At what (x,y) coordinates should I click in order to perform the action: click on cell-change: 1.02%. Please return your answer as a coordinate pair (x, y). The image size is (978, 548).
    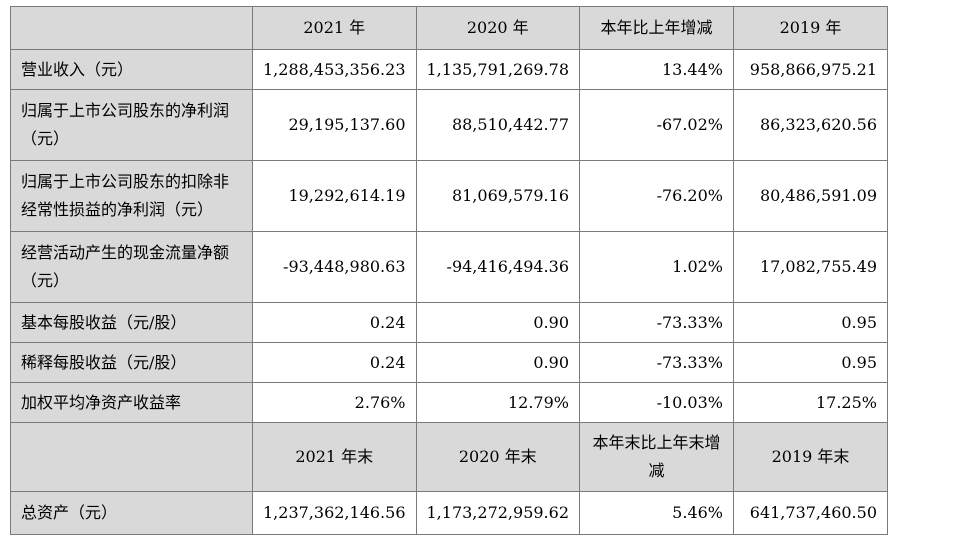
    Looking at the image, I should click on (656, 267).